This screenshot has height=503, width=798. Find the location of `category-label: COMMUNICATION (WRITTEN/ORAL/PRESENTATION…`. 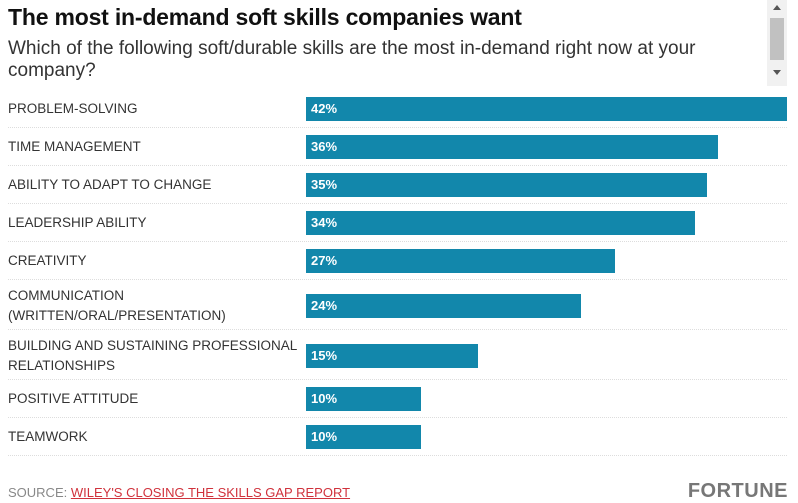

category-label: COMMUNICATION (WRITTEN/ORAL/PRESENTATION… is located at coordinates (117, 305).